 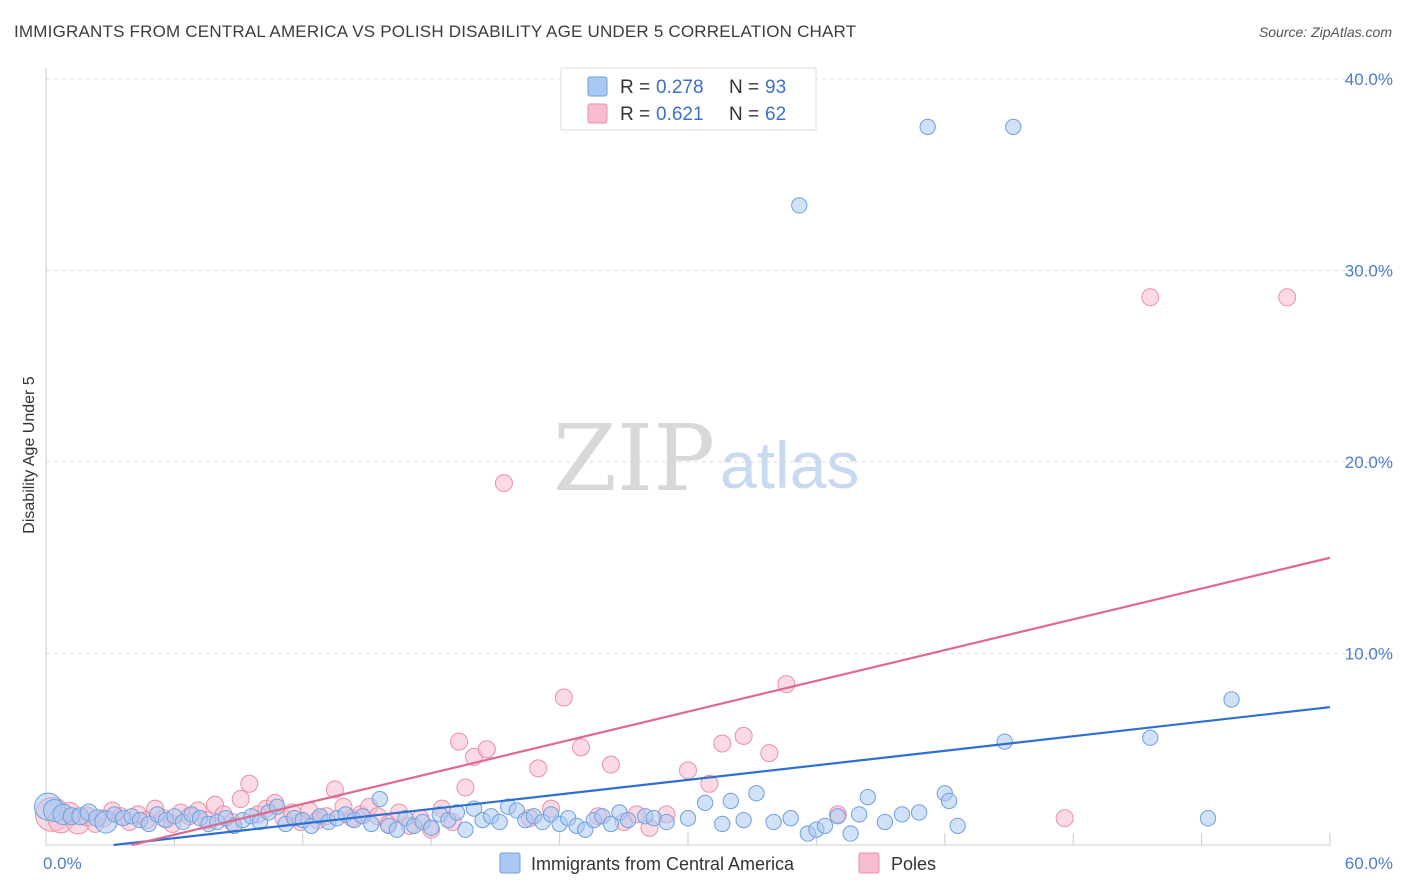 What do you see at coordinates (597, 86) in the screenshot?
I see `legend-swatch-central-america` at bounding box center [597, 86].